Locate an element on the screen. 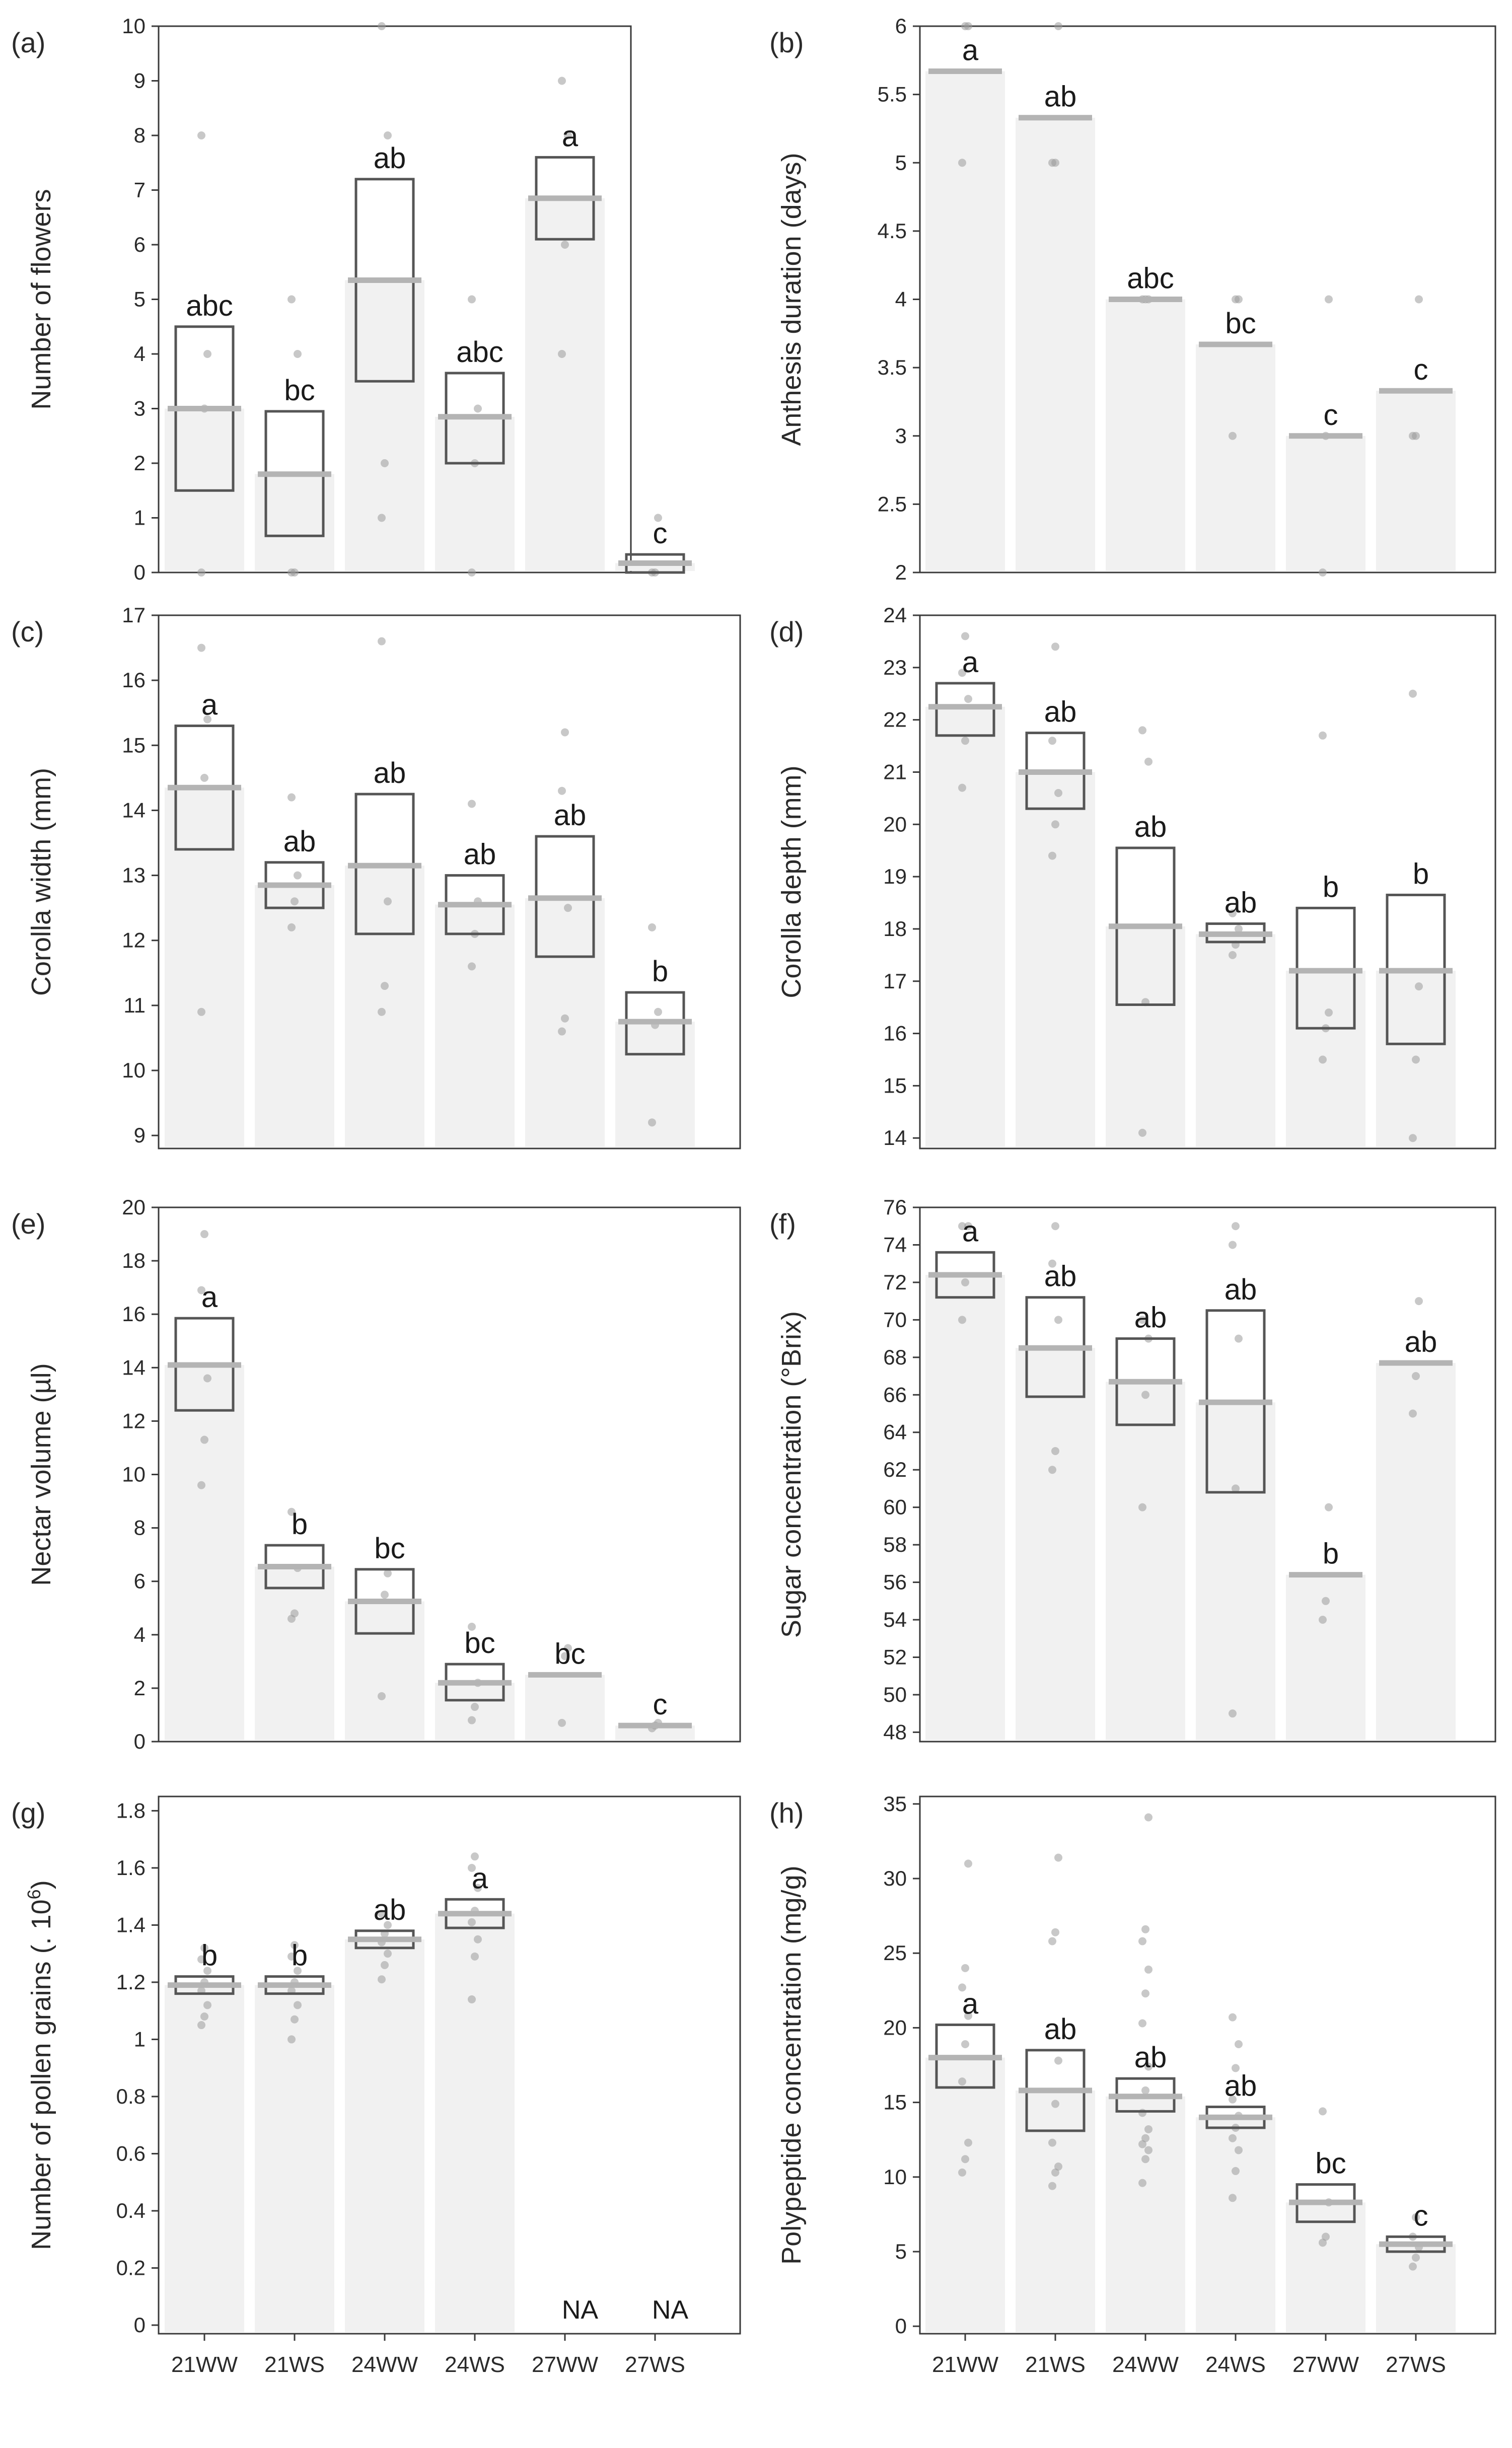  bar-24WS is located at coordinates (475, 1712).